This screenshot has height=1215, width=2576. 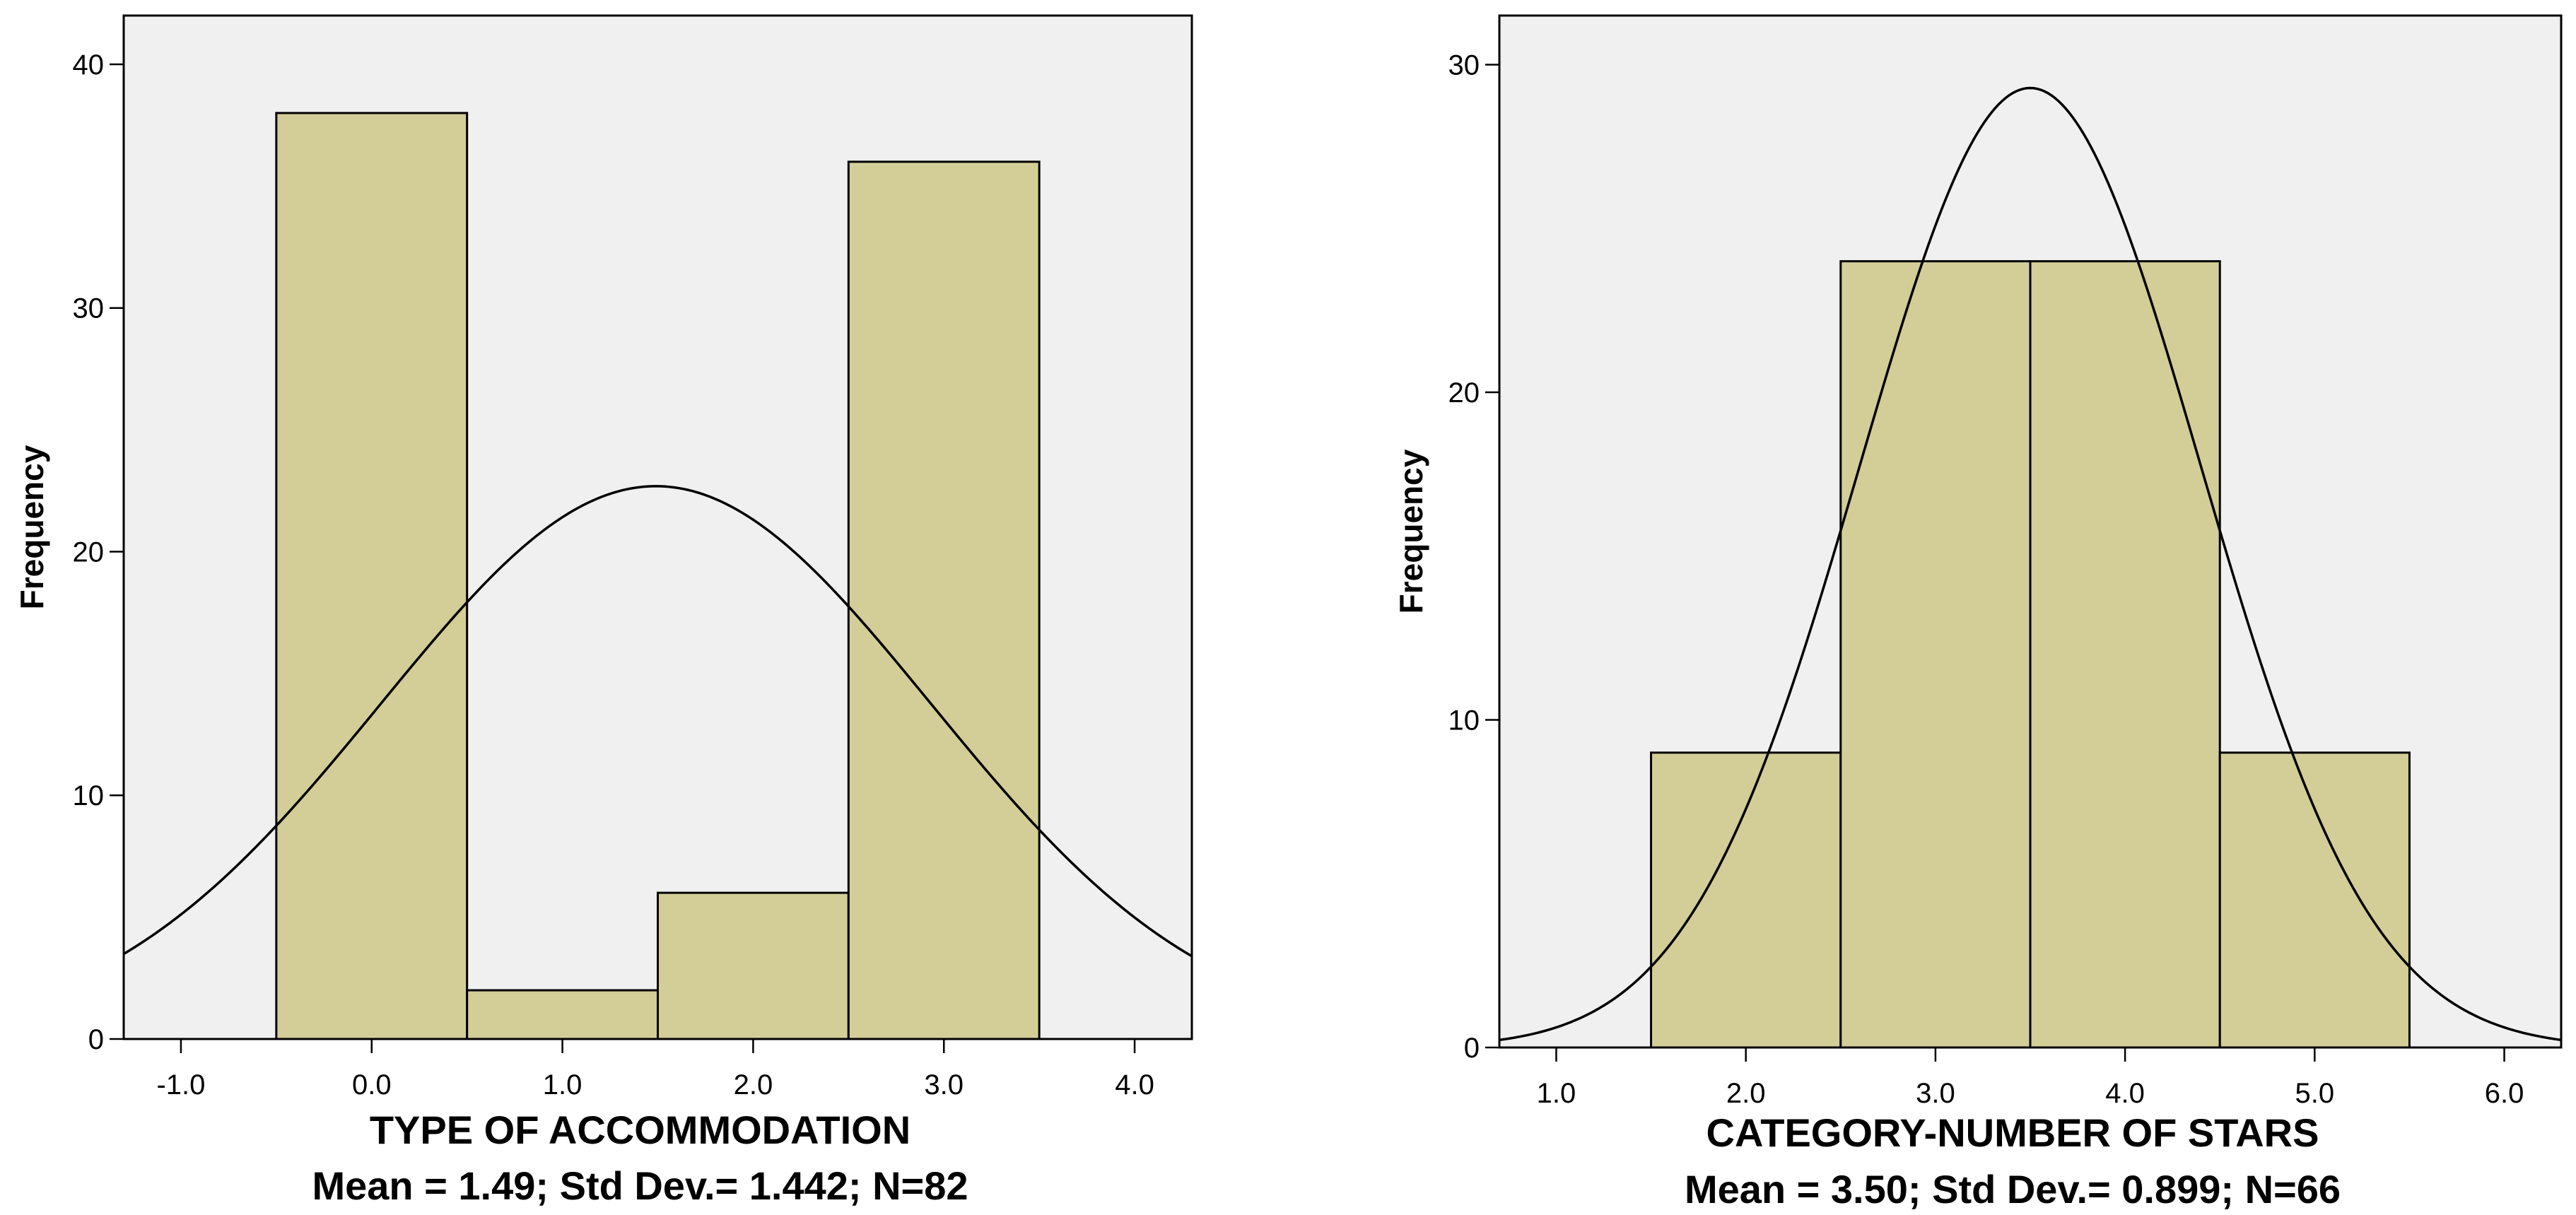 I want to click on x-axis-ticks: 1.0 2.0 3.0 4.0 5.0 6.0, so click(x=2031, y=1078).